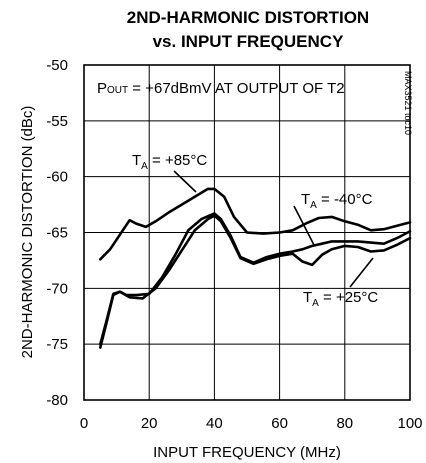  What do you see at coordinates (57, 65) in the screenshot?
I see `y-tick-label: -50` at bounding box center [57, 65].